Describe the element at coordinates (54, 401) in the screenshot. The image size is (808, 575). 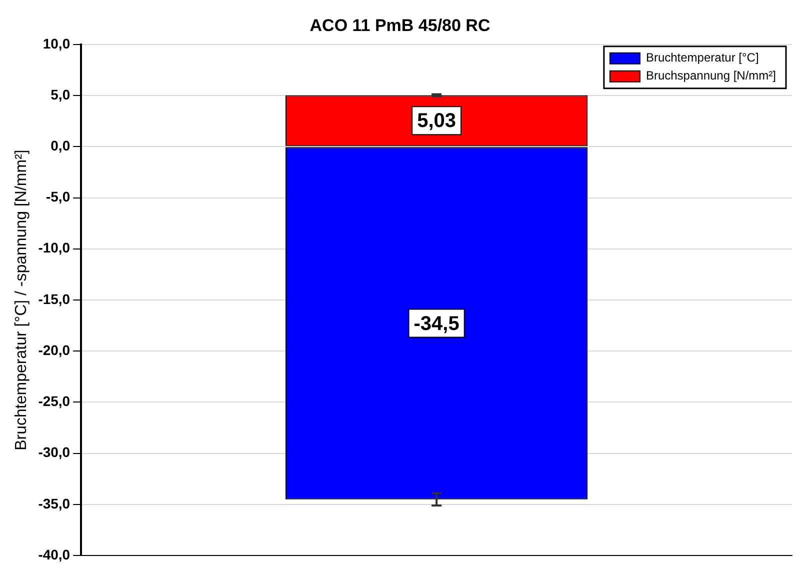
I see `y-tick-label: -25,0` at that location.